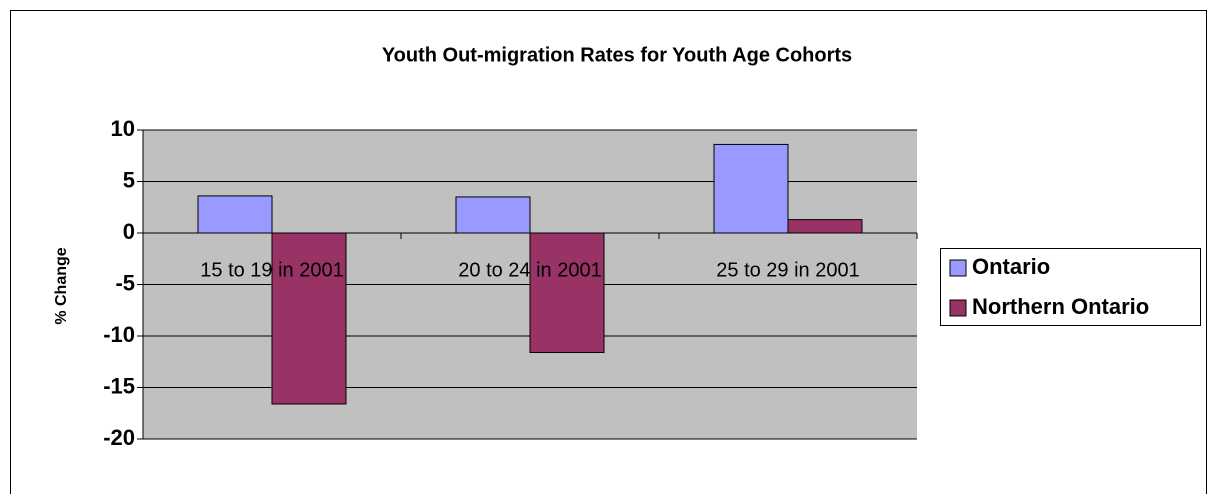 Image resolution: width=1217 pixels, height=494 pixels. What do you see at coordinates (119, 334) in the screenshot?
I see `y-tick-label: -10` at bounding box center [119, 334].